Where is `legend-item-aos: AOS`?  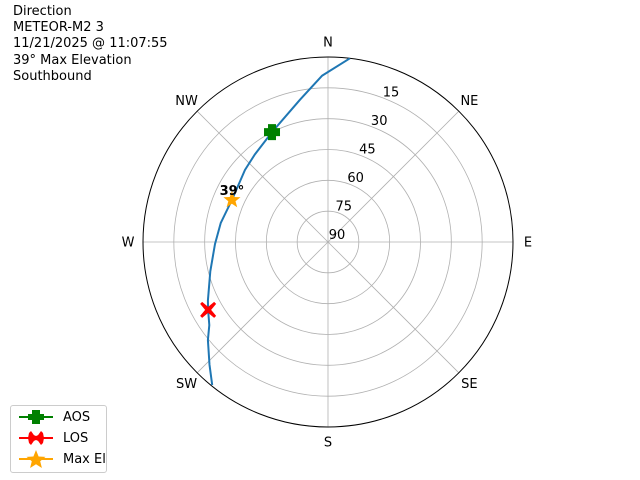 legend-item-aos: AOS is located at coordinates (54, 417).